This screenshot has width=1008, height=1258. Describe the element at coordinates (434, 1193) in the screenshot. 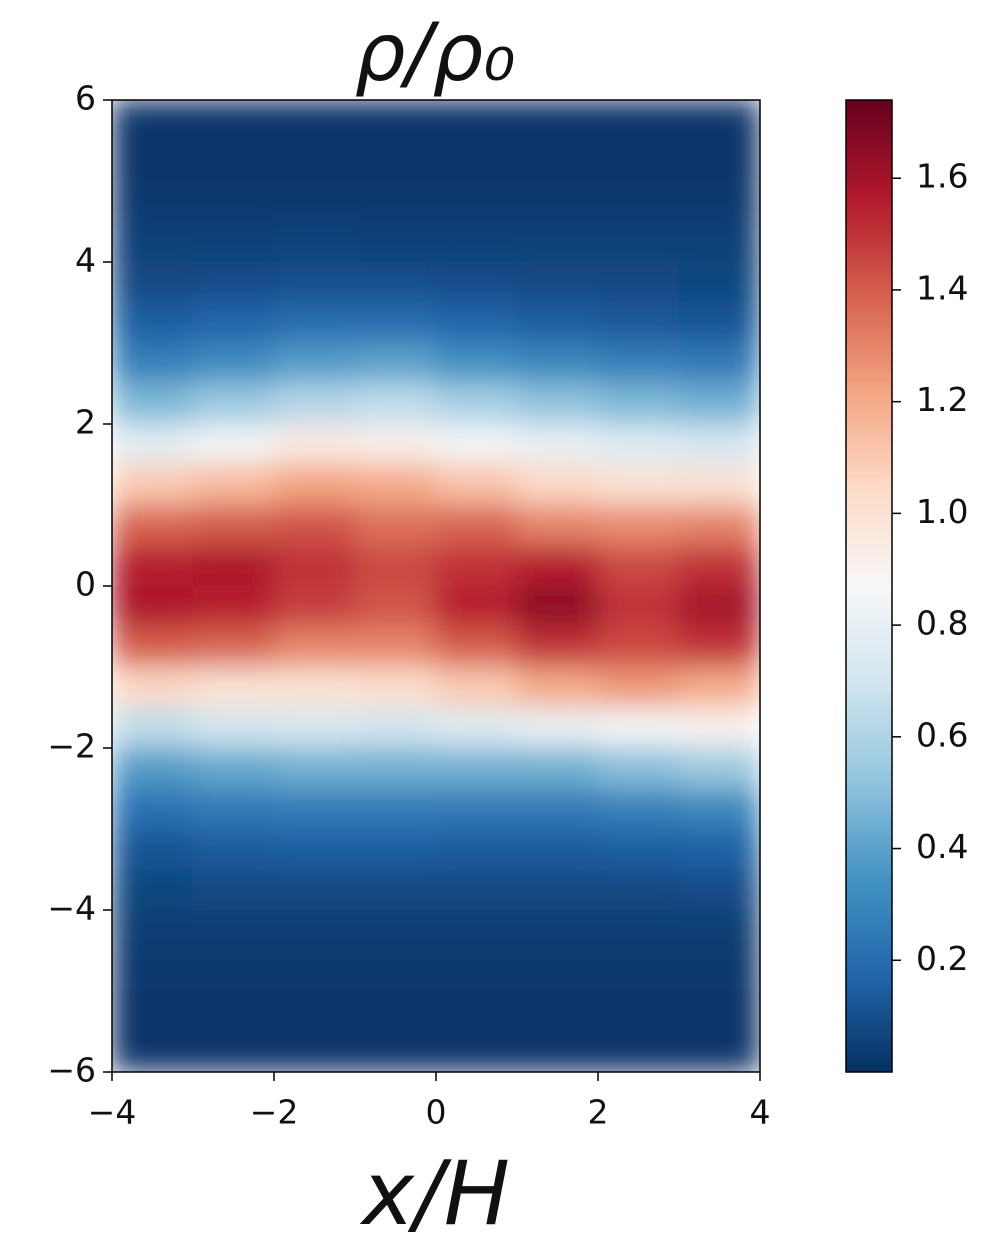

I see `x-axis-label: x/H` at that location.